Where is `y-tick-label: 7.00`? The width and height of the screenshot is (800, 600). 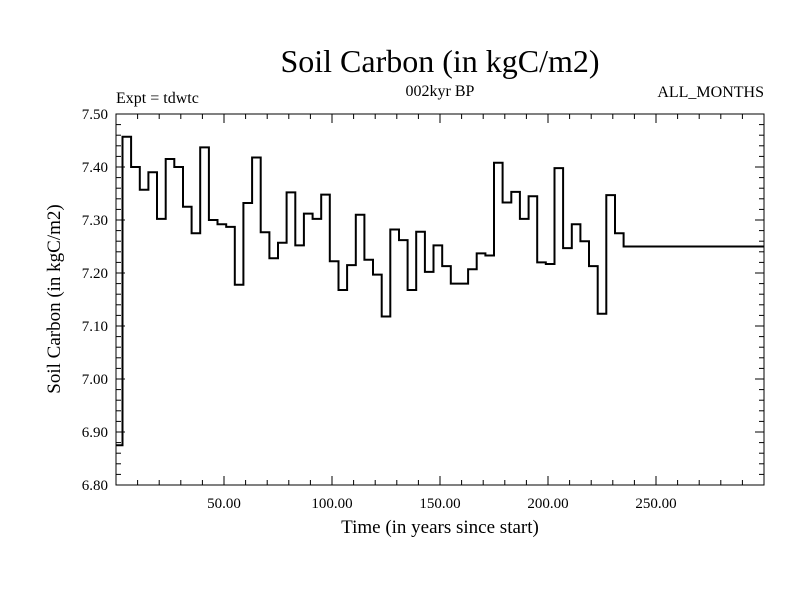
y-tick-label: 7.00 is located at coordinates (95, 380).